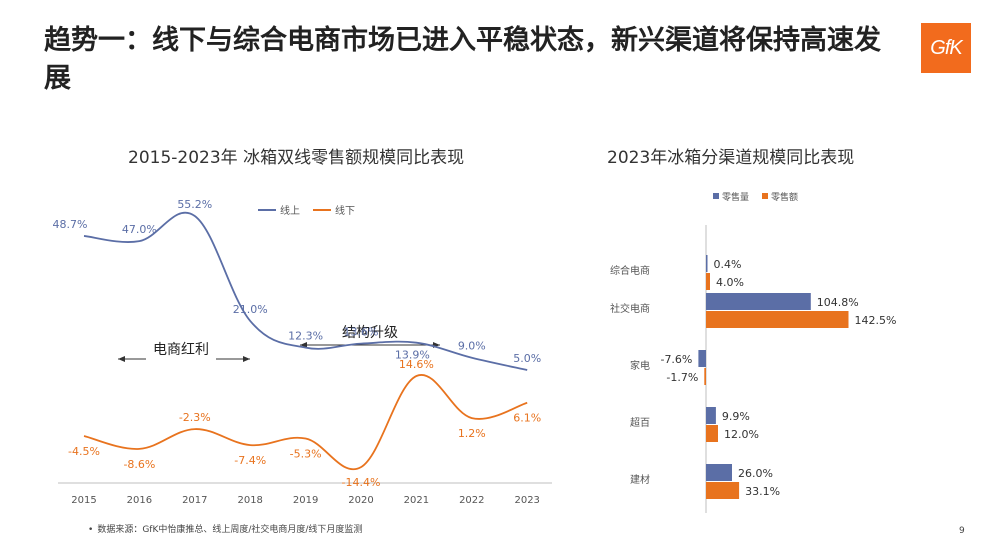 The image size is (996, 559). I want to click on revenue-data-label: 33.1%, so click(762, 491).